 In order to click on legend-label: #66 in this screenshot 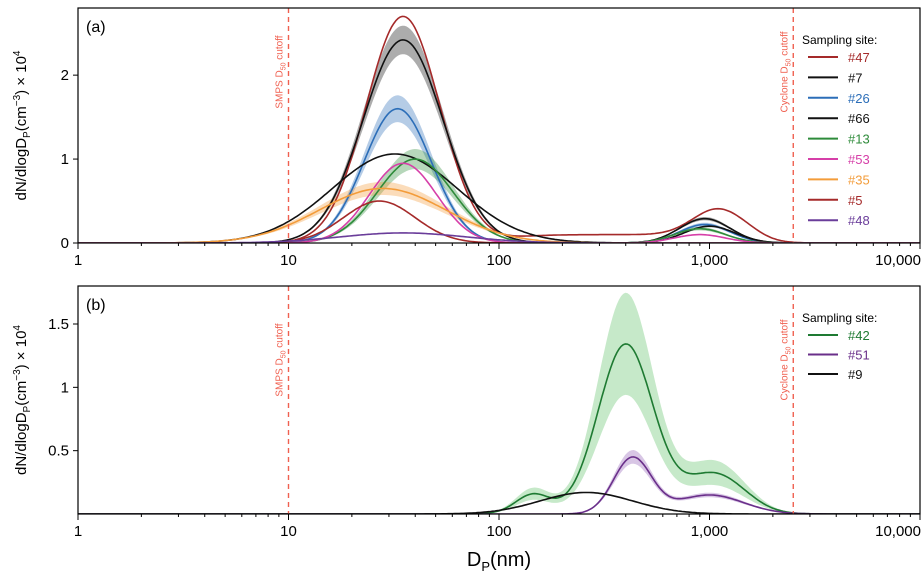, I will do `click(859, 118)`.